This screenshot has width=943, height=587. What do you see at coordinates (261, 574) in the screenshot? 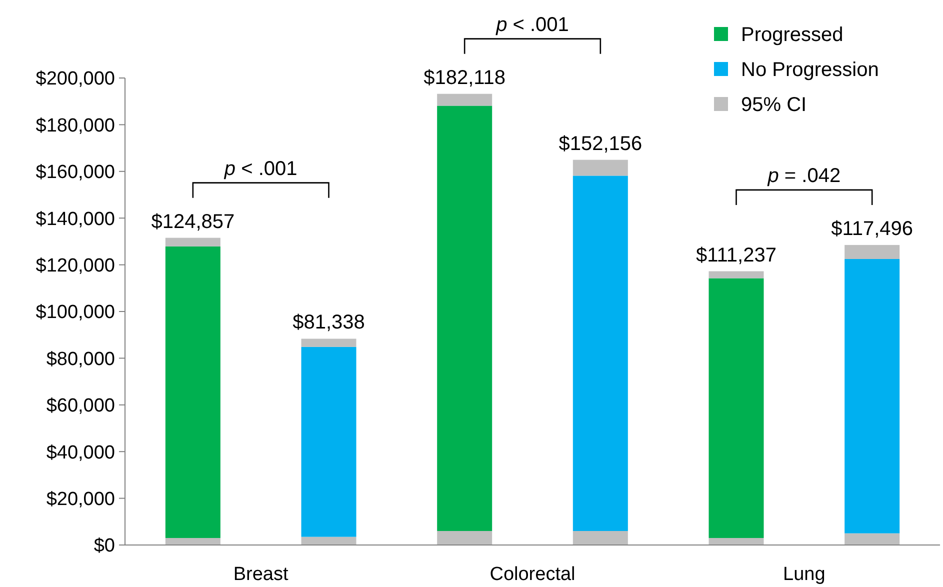
I see `x-tick-label: Breast` at bounding box center [261, 574].